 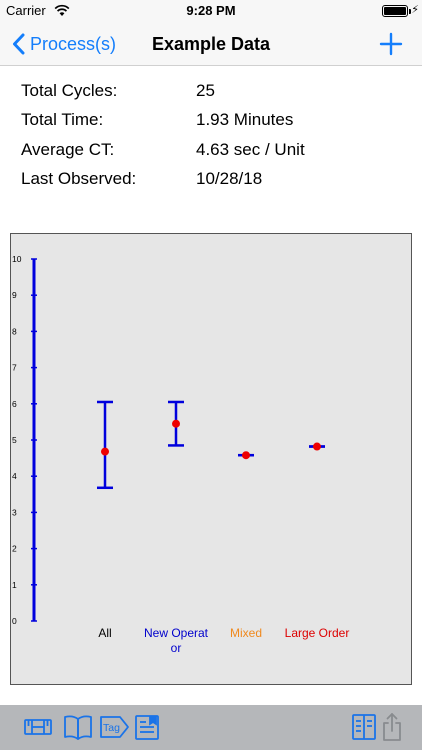 I want to click on y-tick-label: 3, so click(x=14, y=512).